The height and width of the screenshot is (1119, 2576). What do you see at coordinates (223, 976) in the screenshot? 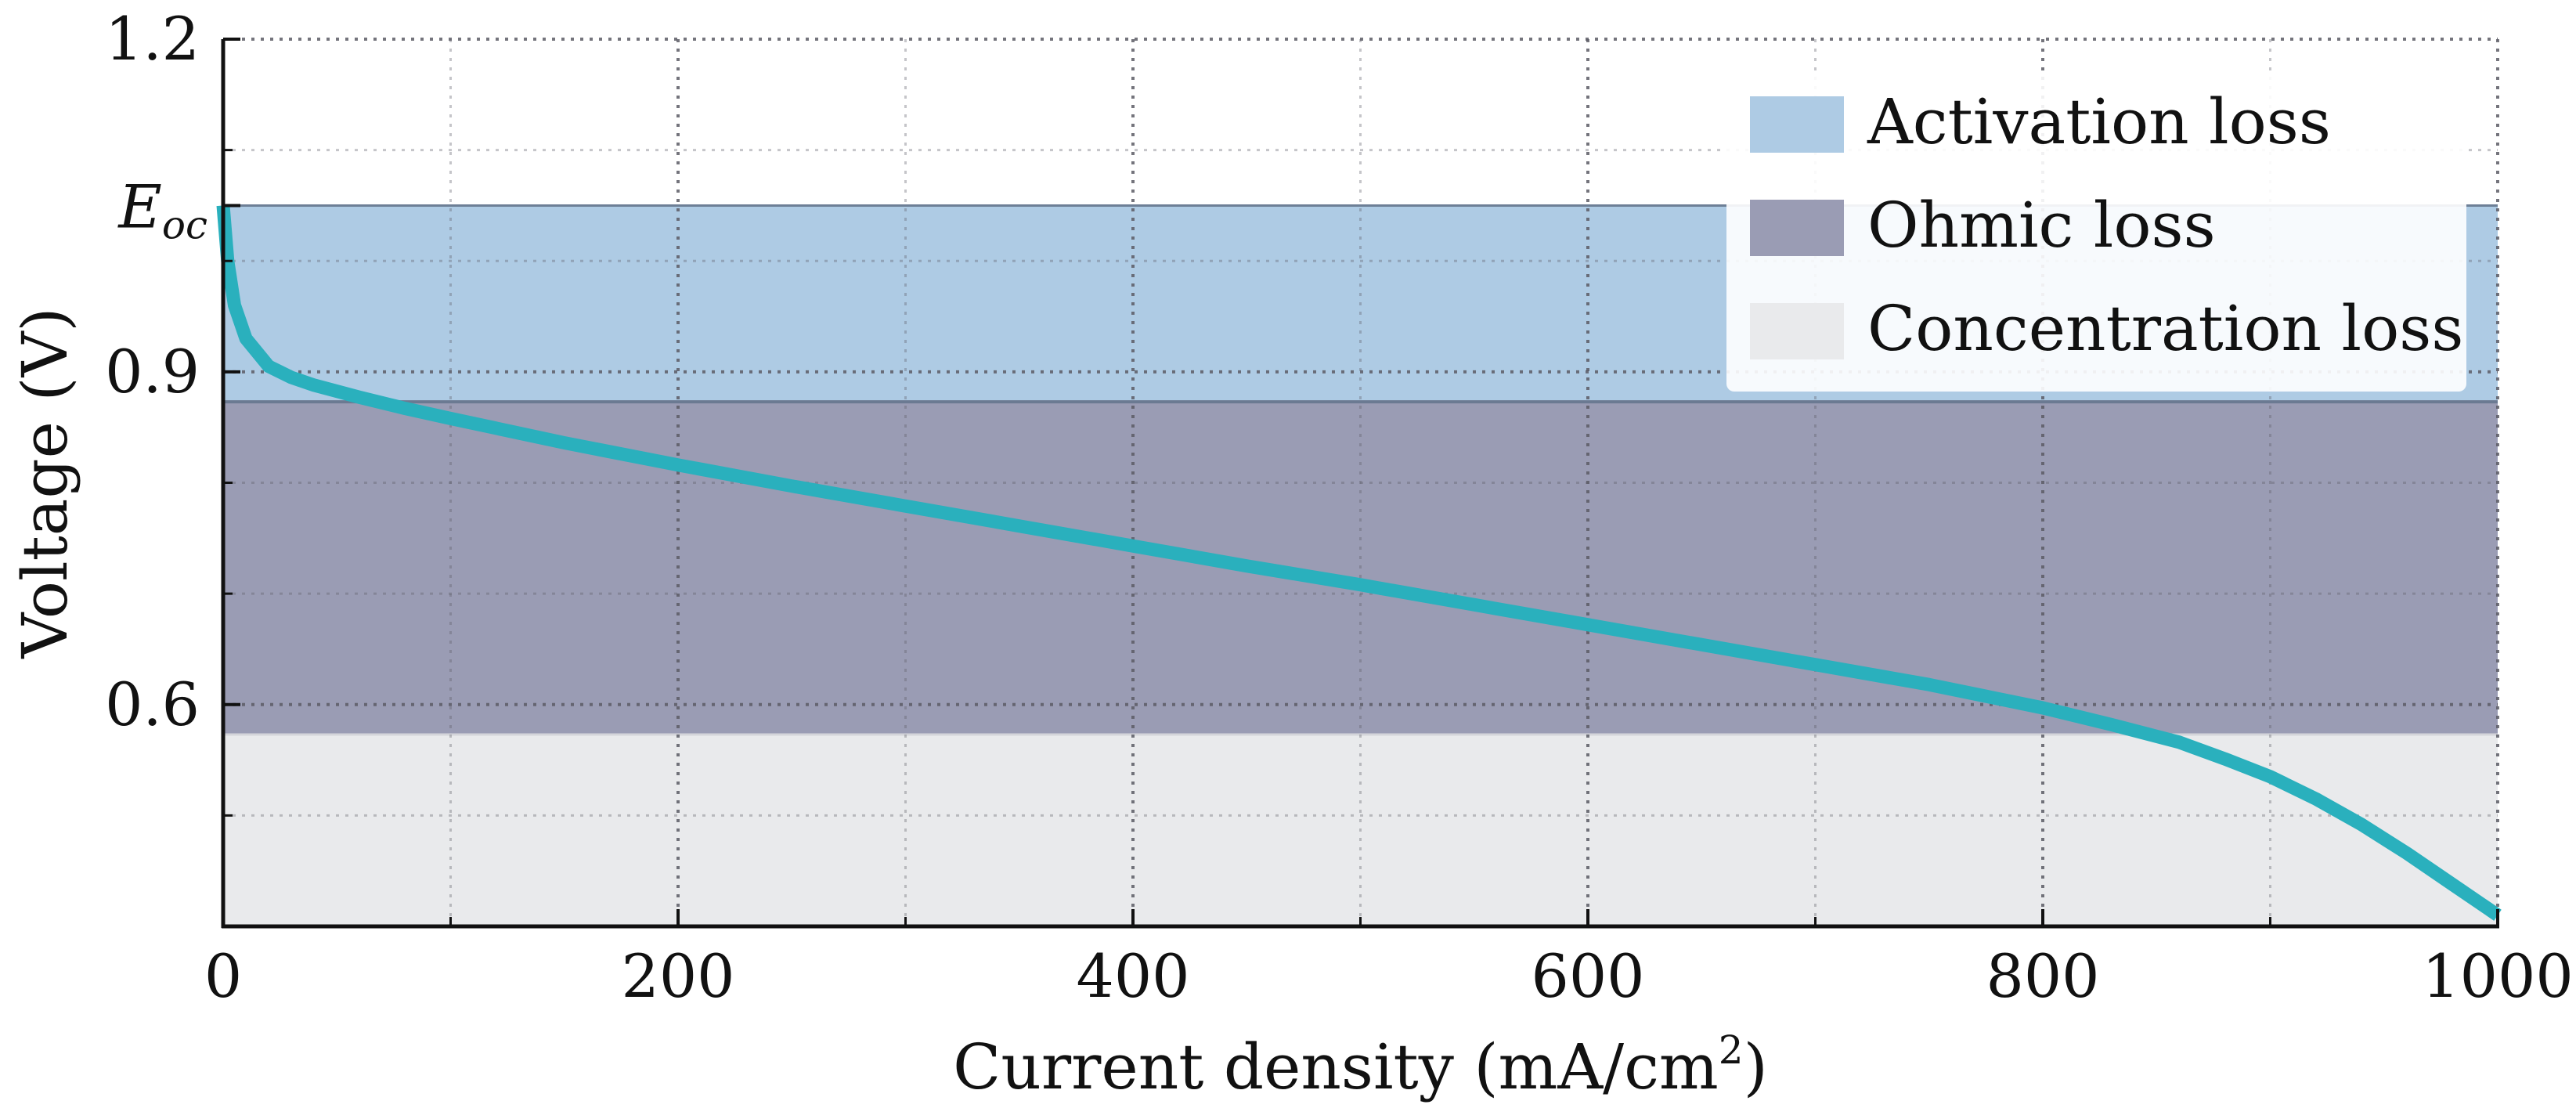
I see `x-tick-label: 0` at bounding box center [223, 976].